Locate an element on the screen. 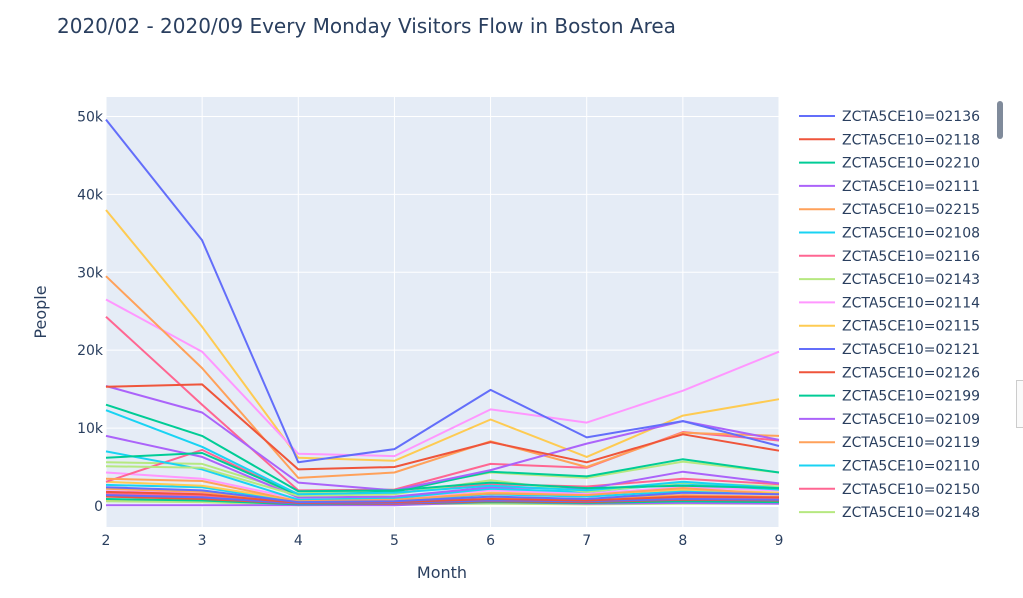 The width and height of the screenshot is (1023, 598). legend-item: ZCTA5CE10=02119 is located at coordinates (889, 443).